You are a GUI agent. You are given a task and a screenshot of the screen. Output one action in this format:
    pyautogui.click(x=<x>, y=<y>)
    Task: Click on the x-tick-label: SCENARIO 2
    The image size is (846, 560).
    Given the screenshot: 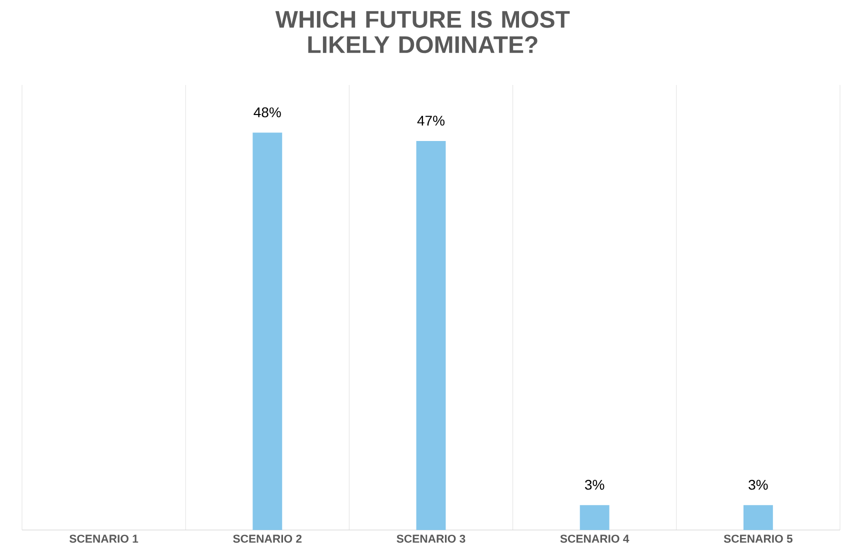 What is the action you would take?
    pyautogui.click(x=267, y=538)
    